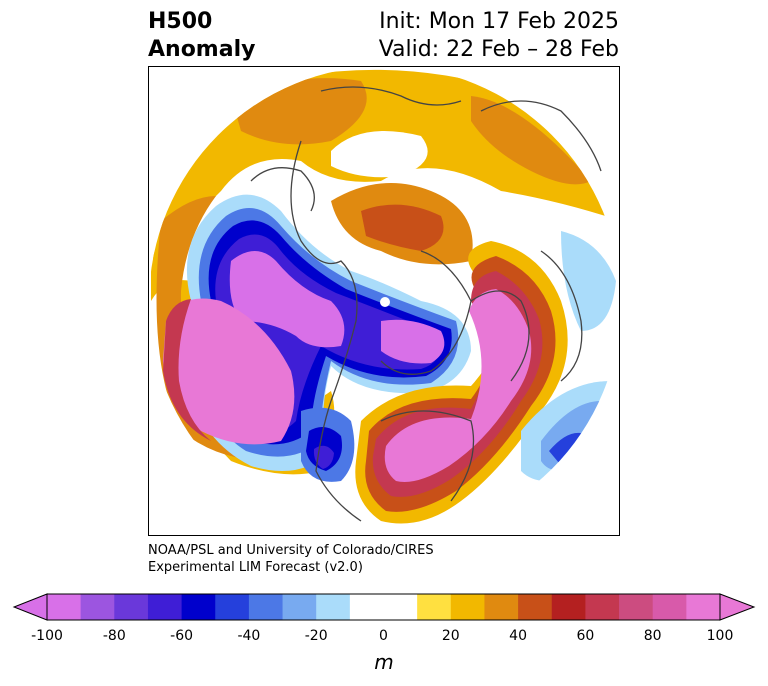 The height and width of the screenshot is (686, 768). What do you see at coordinates (201, 36) in the screenshot?
I see `title-left: H500 Anomaly` at bounding box center [201, 36].